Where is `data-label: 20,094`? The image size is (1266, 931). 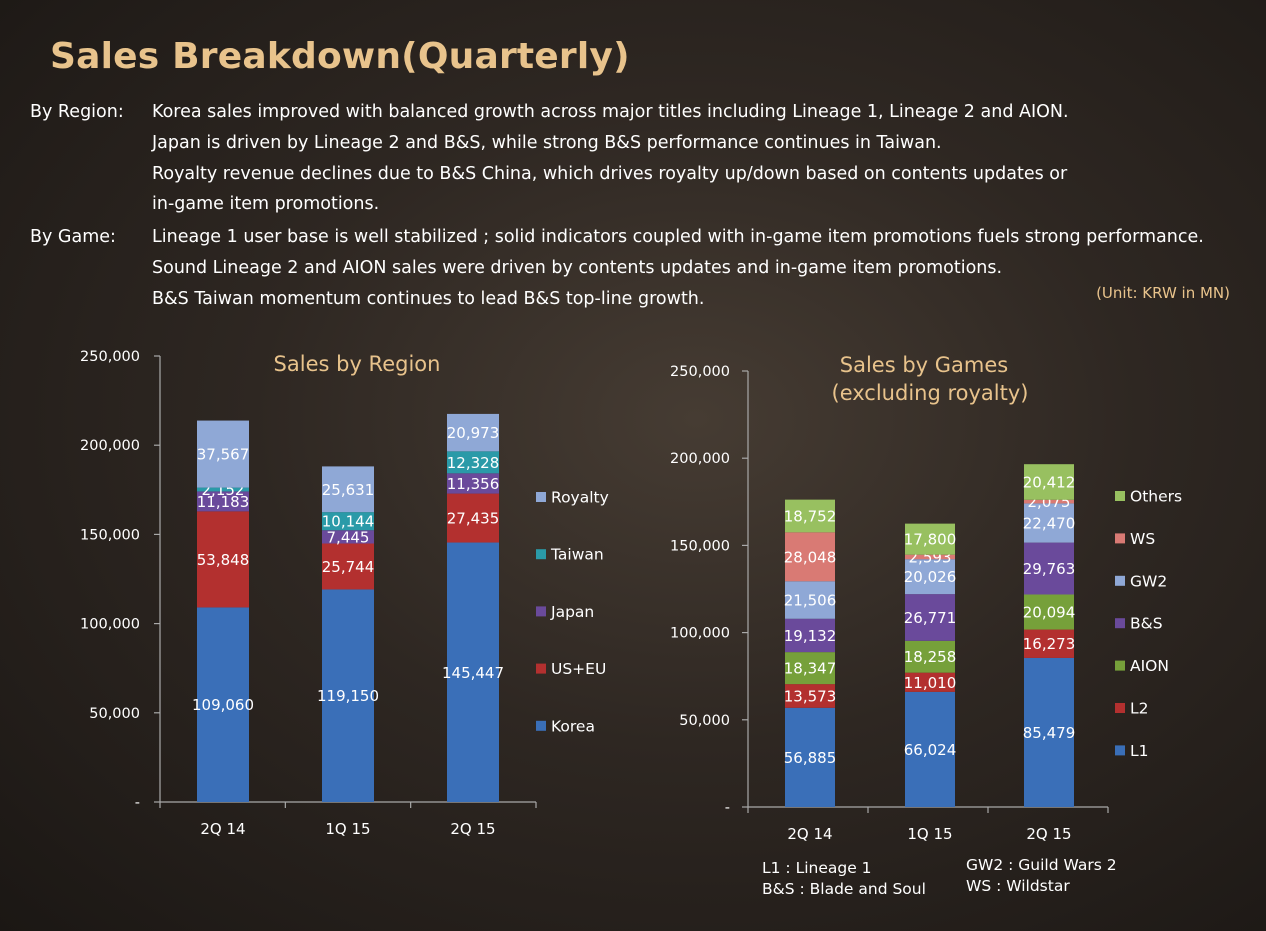
data-label: 20,094 is located at coordinates (1049, 613).